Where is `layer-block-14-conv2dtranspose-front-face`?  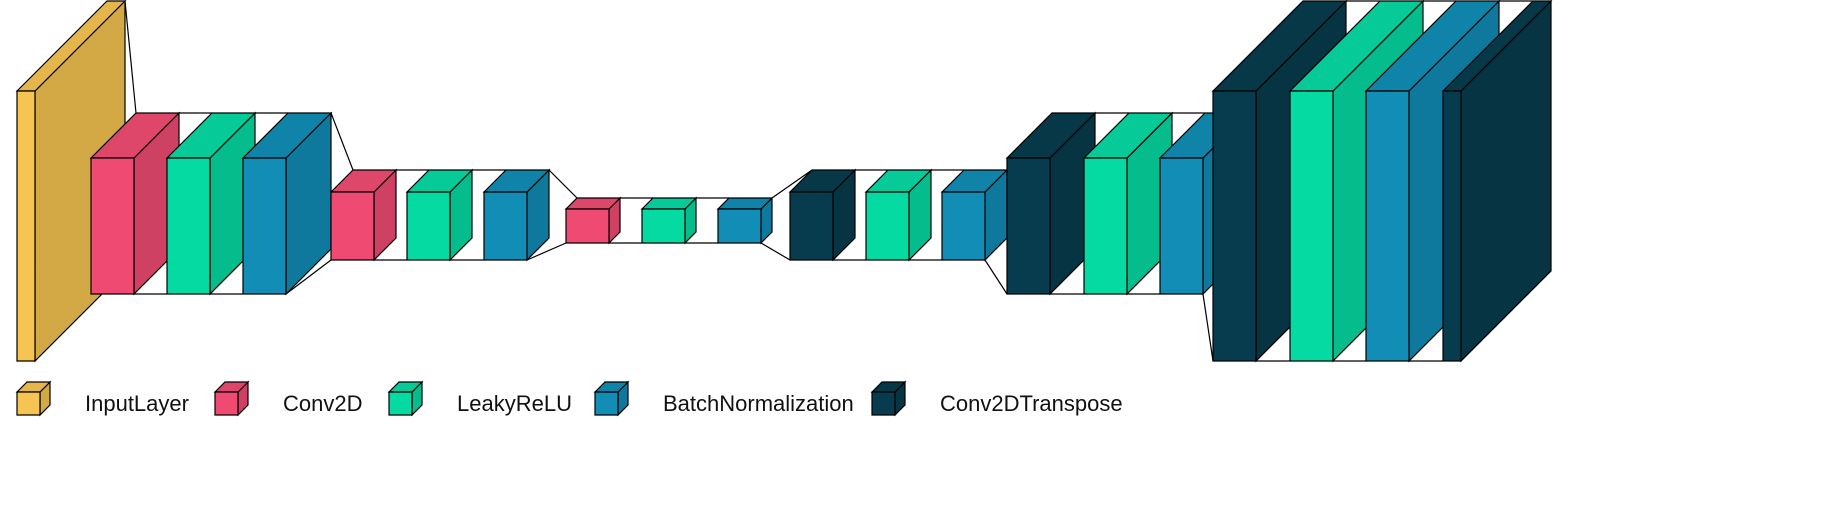 layer-block-14-conv2dtranspose-front-face is located at coordinates (1028, 226).